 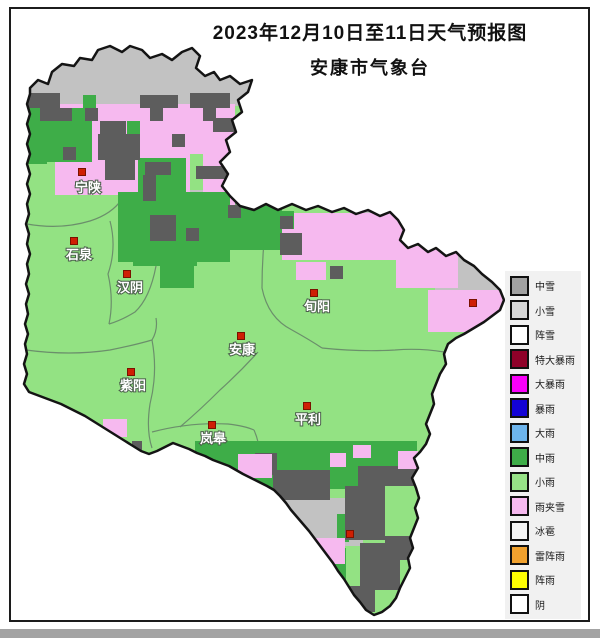 I want to click on legend-item: 冰雹, so click(x=545, y=530).